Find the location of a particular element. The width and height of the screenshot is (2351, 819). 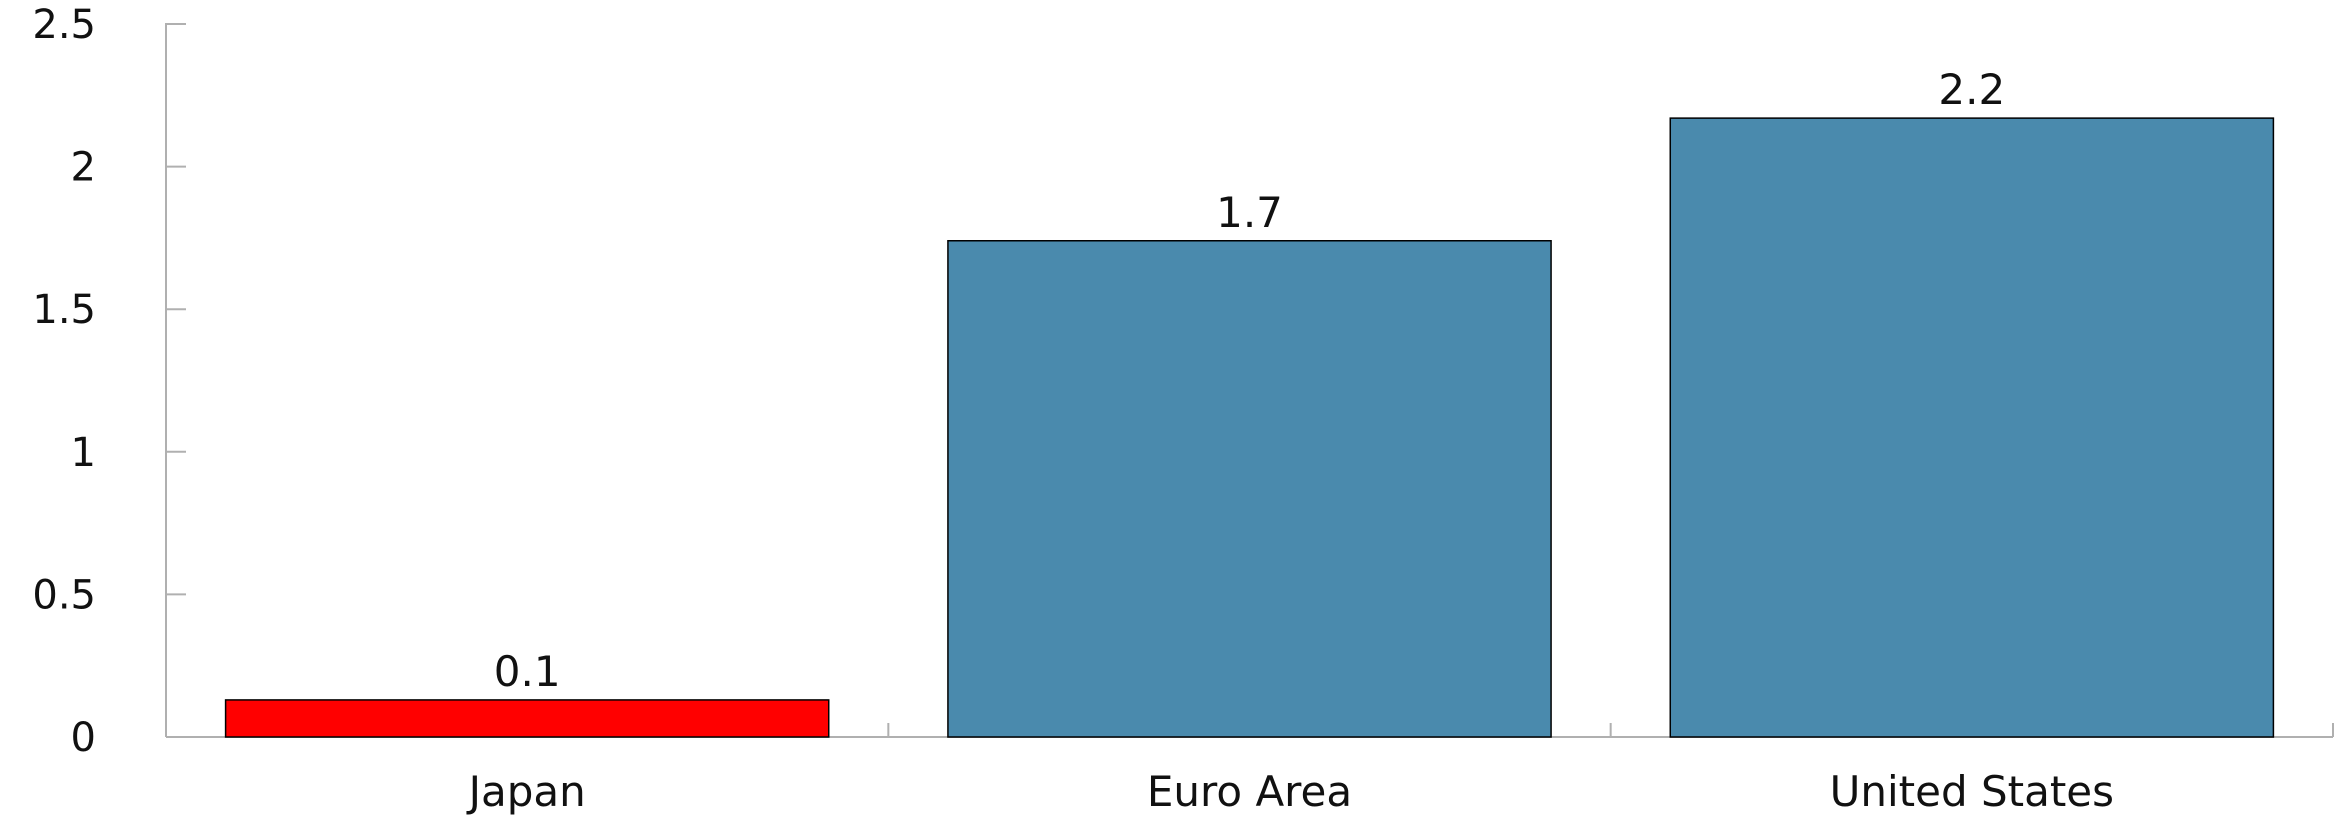

y-tick-label: 2.5 is located at coordinates (64, 25).